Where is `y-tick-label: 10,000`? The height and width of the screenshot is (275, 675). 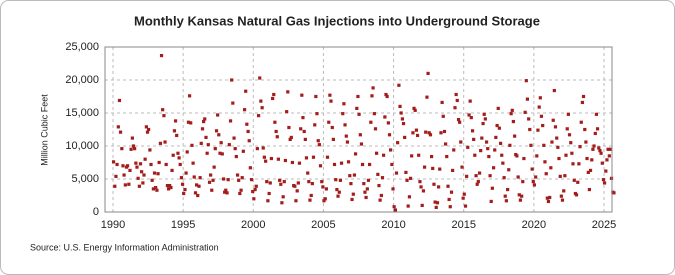 y-tick-label: 10,000 is located at coordinates (82, 146).